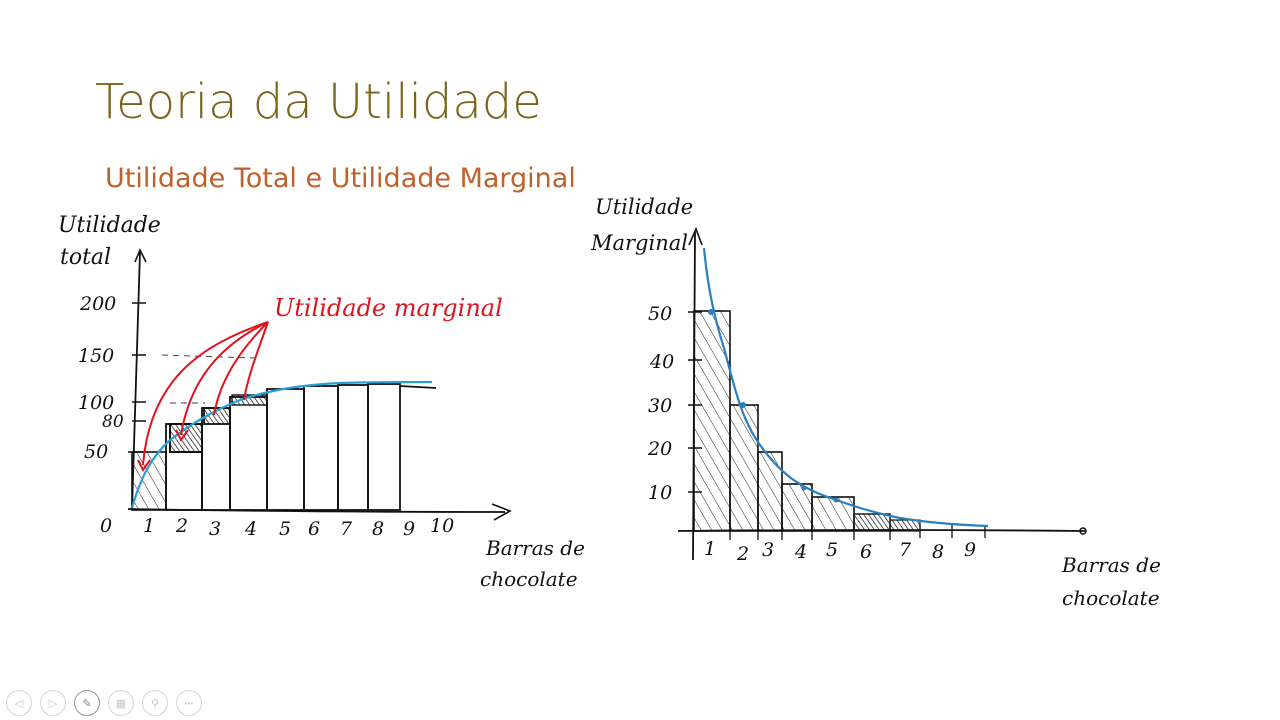  Describe the element at coordinates (1111, 565) in the screenshot. I see `marginal-x-label-1: Barras de` at that location.